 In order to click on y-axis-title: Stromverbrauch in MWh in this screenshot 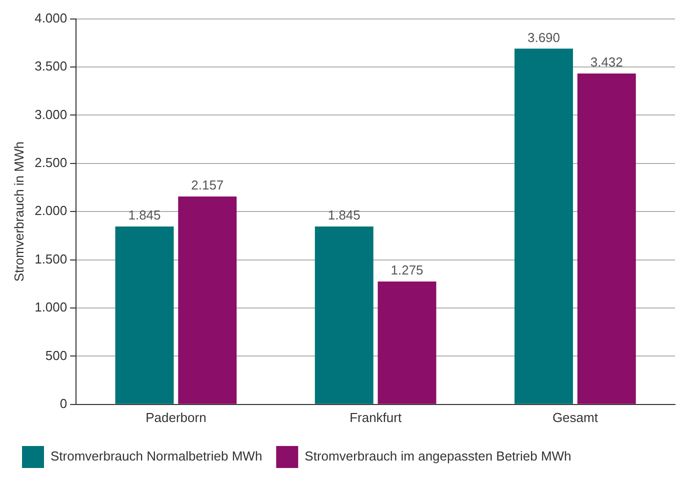, I will do `click(18, 212)`.